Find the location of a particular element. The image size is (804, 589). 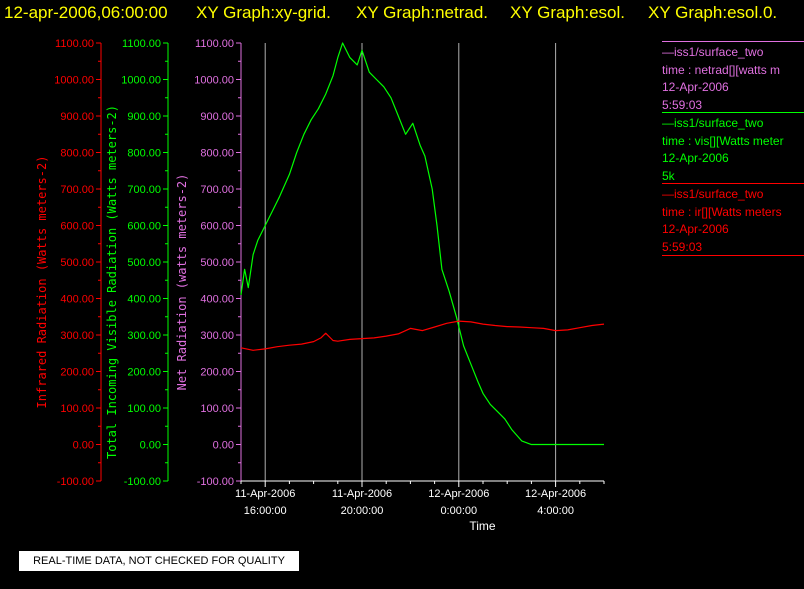

net-y-tick-label: 400.00 is located at coordinates (217, 300).